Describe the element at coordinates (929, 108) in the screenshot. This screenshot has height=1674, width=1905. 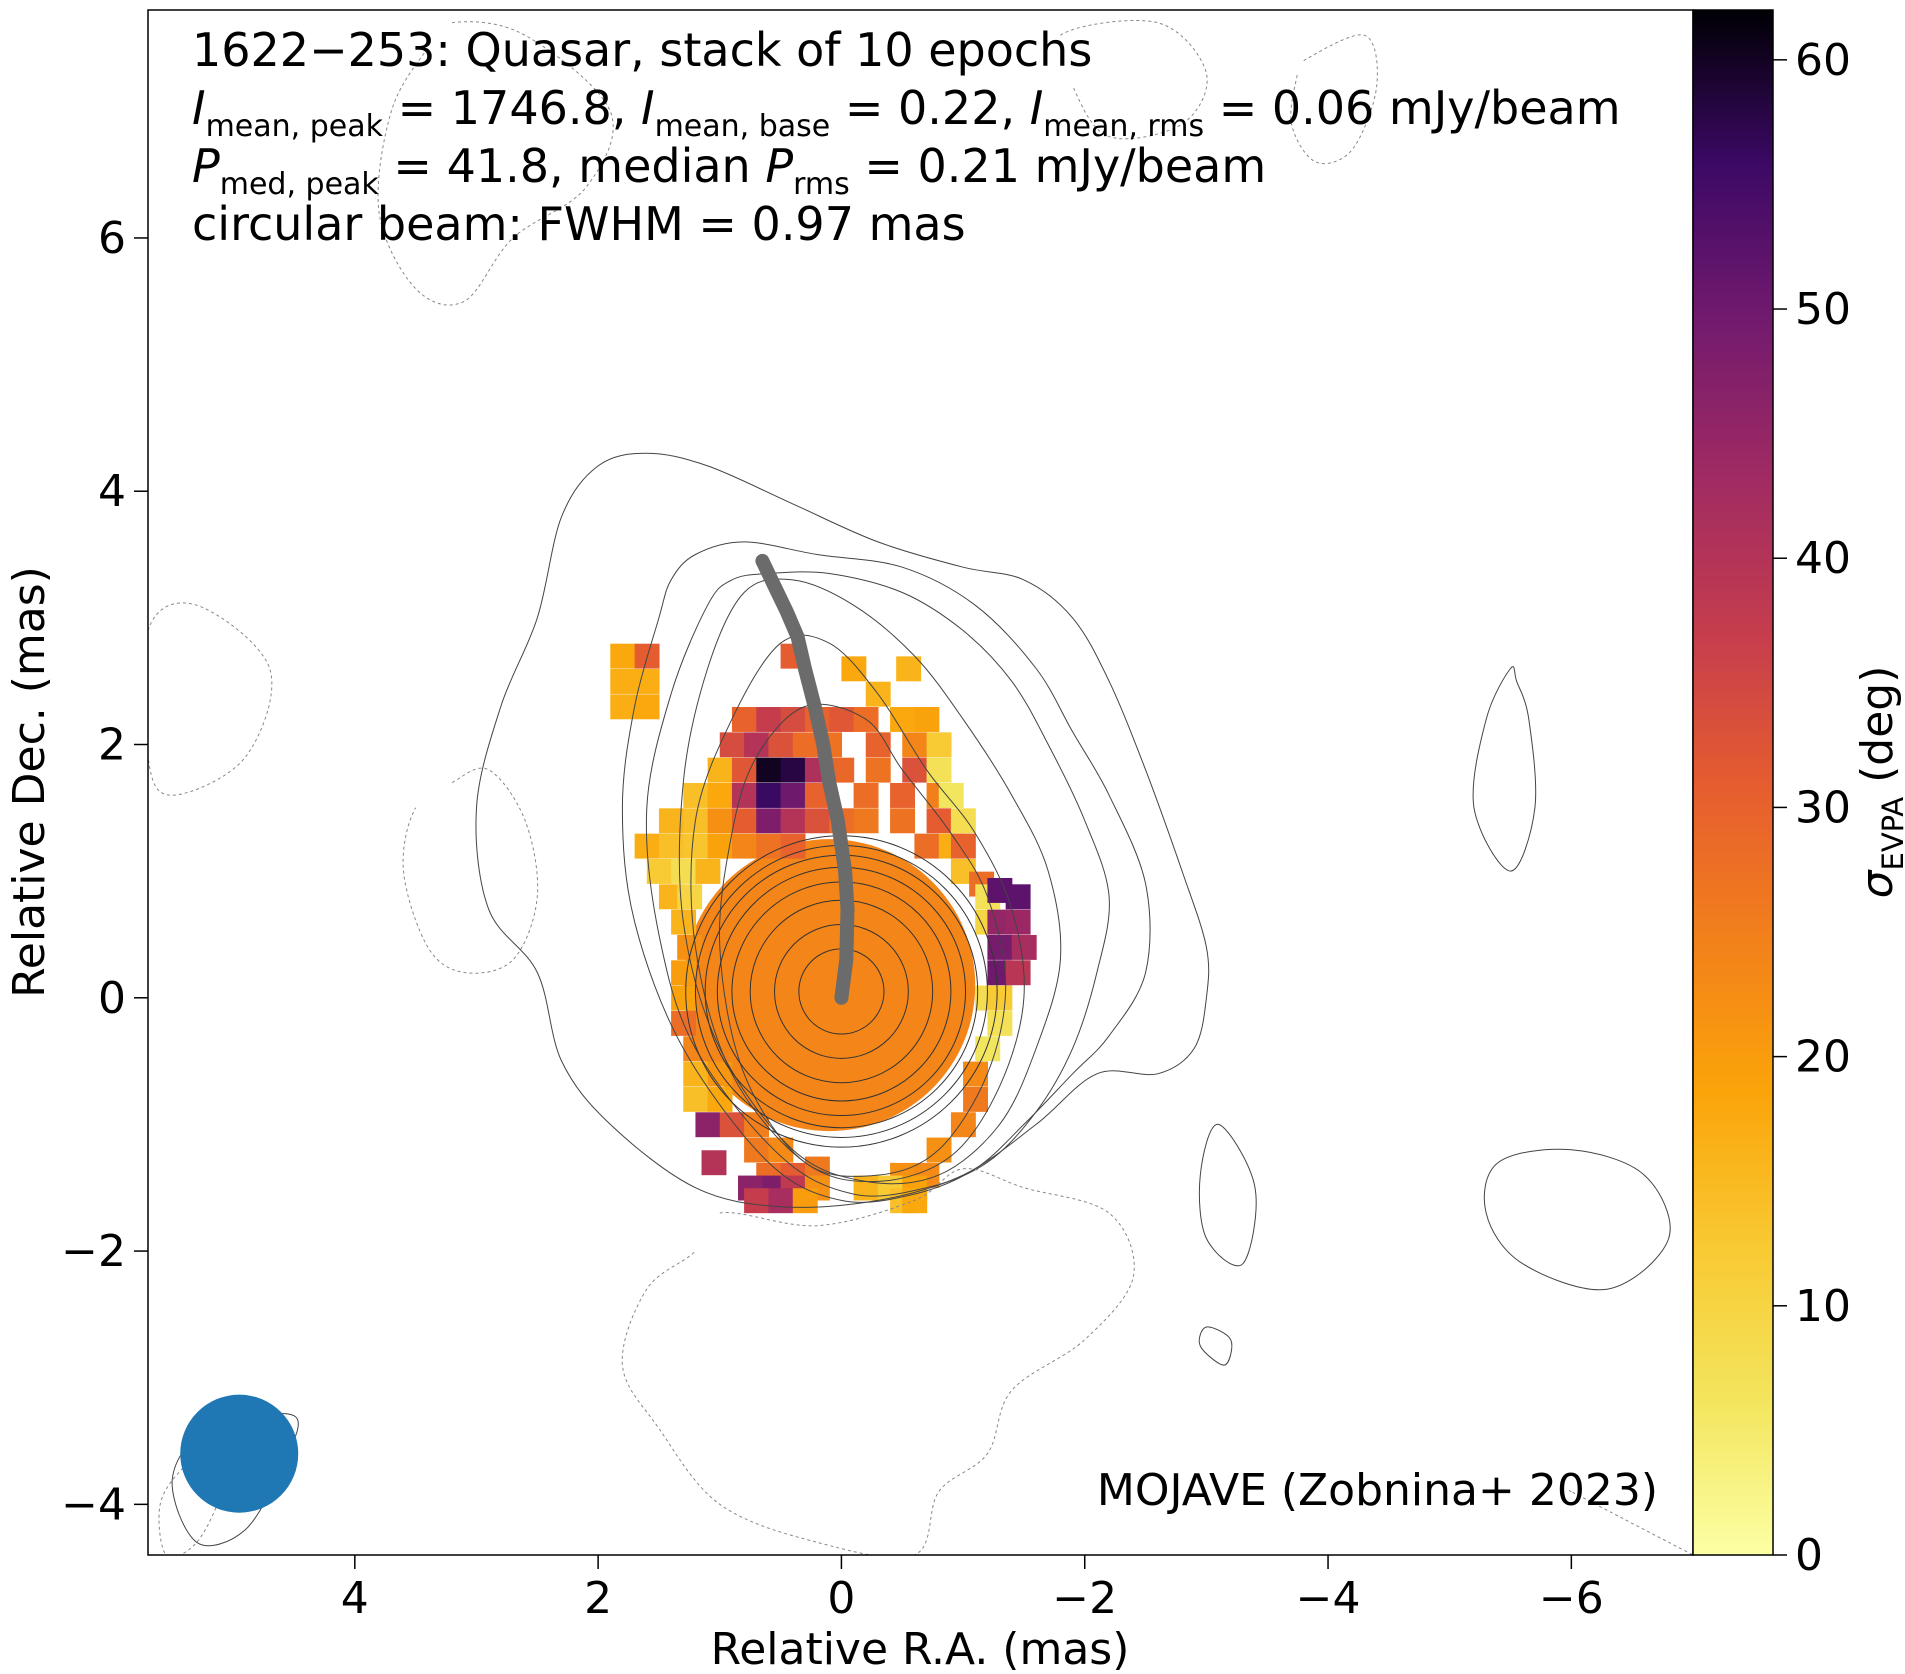
I see `i-base-value: = 0.22,` at that location.